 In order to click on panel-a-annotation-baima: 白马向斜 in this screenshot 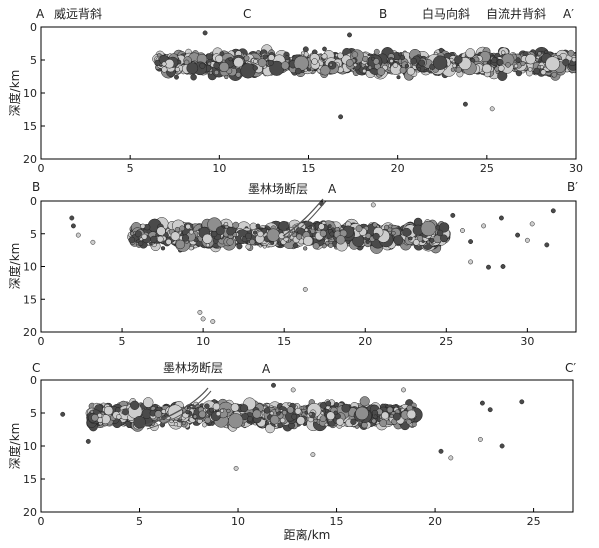, I will do `click(446, 13)`.